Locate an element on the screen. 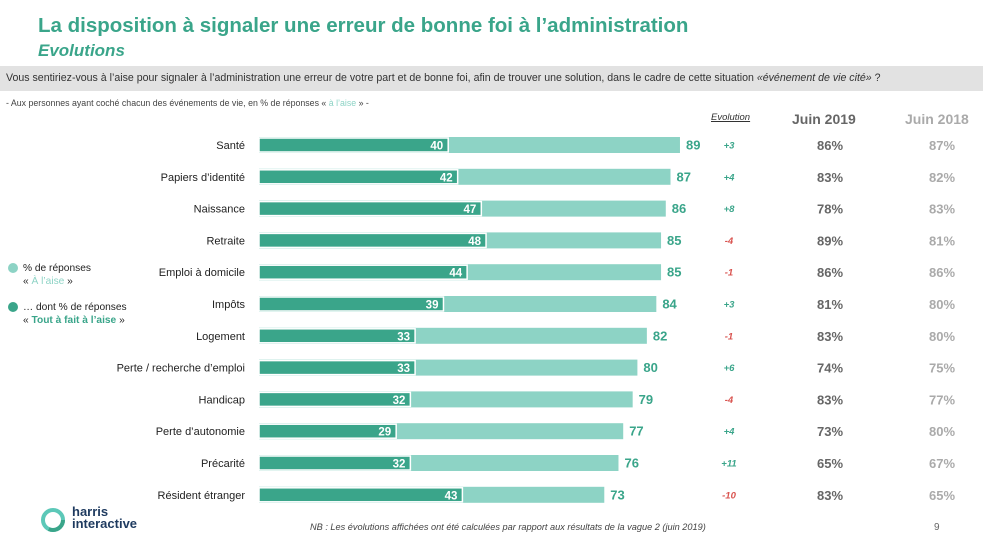  legend-item-a-laise: % de réponses « À l’aise » is located at coordinates (49, 275).